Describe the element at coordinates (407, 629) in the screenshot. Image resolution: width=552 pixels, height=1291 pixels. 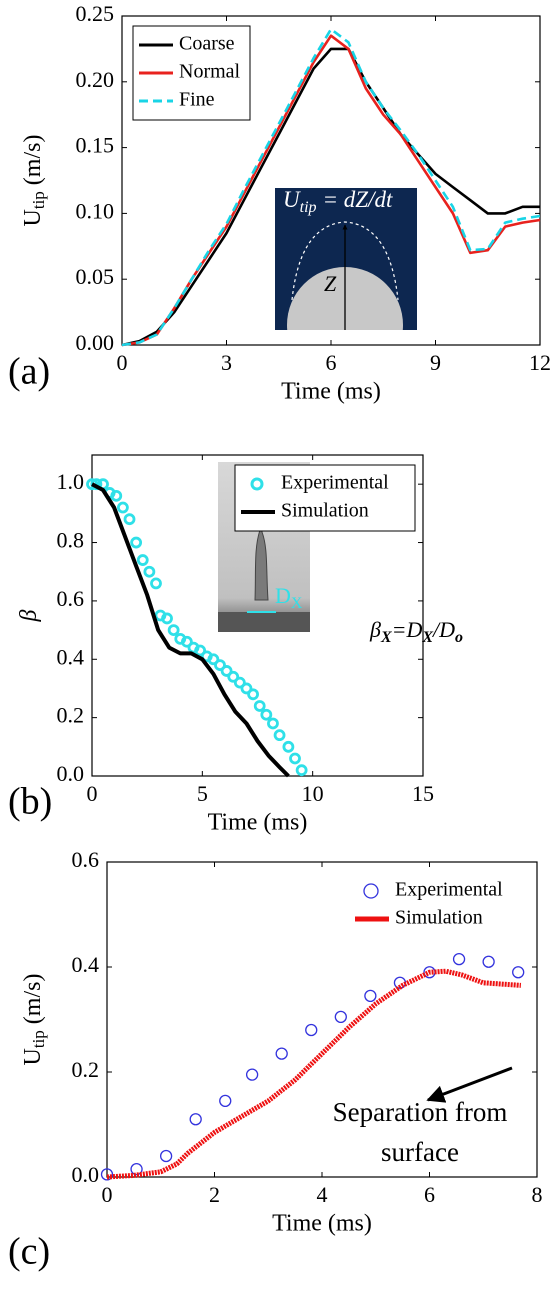
I see `annotation-main: =D` at that location.